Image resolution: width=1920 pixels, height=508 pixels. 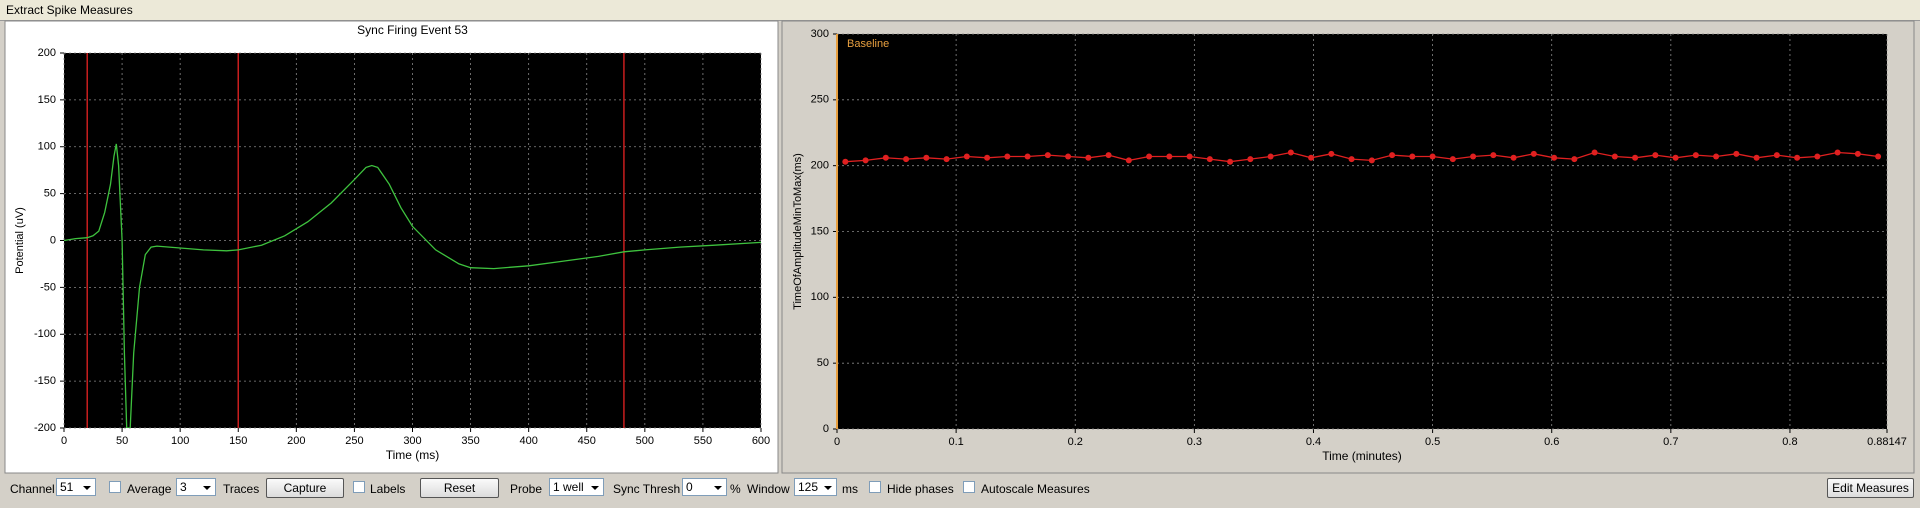 I want to click on y-tick-label: -150, so click(x=45, y=381).